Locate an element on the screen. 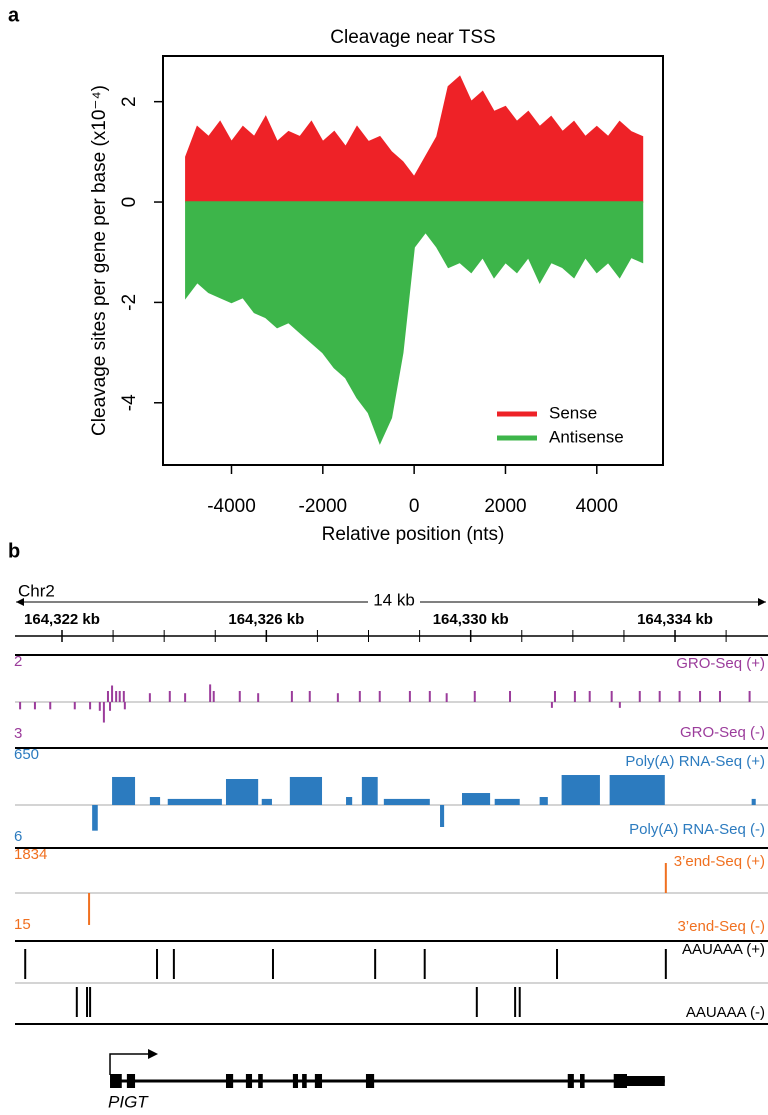  x-tick-label: 164,322 kb is located at coordinates (62, 619).